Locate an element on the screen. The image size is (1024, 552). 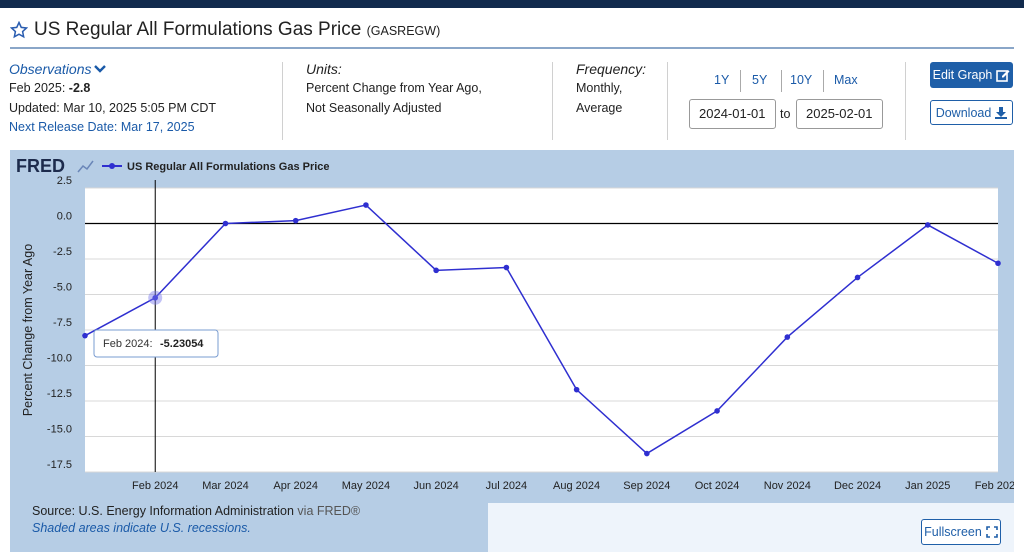
units-heading: Units: is located at coordinates (324, 69).